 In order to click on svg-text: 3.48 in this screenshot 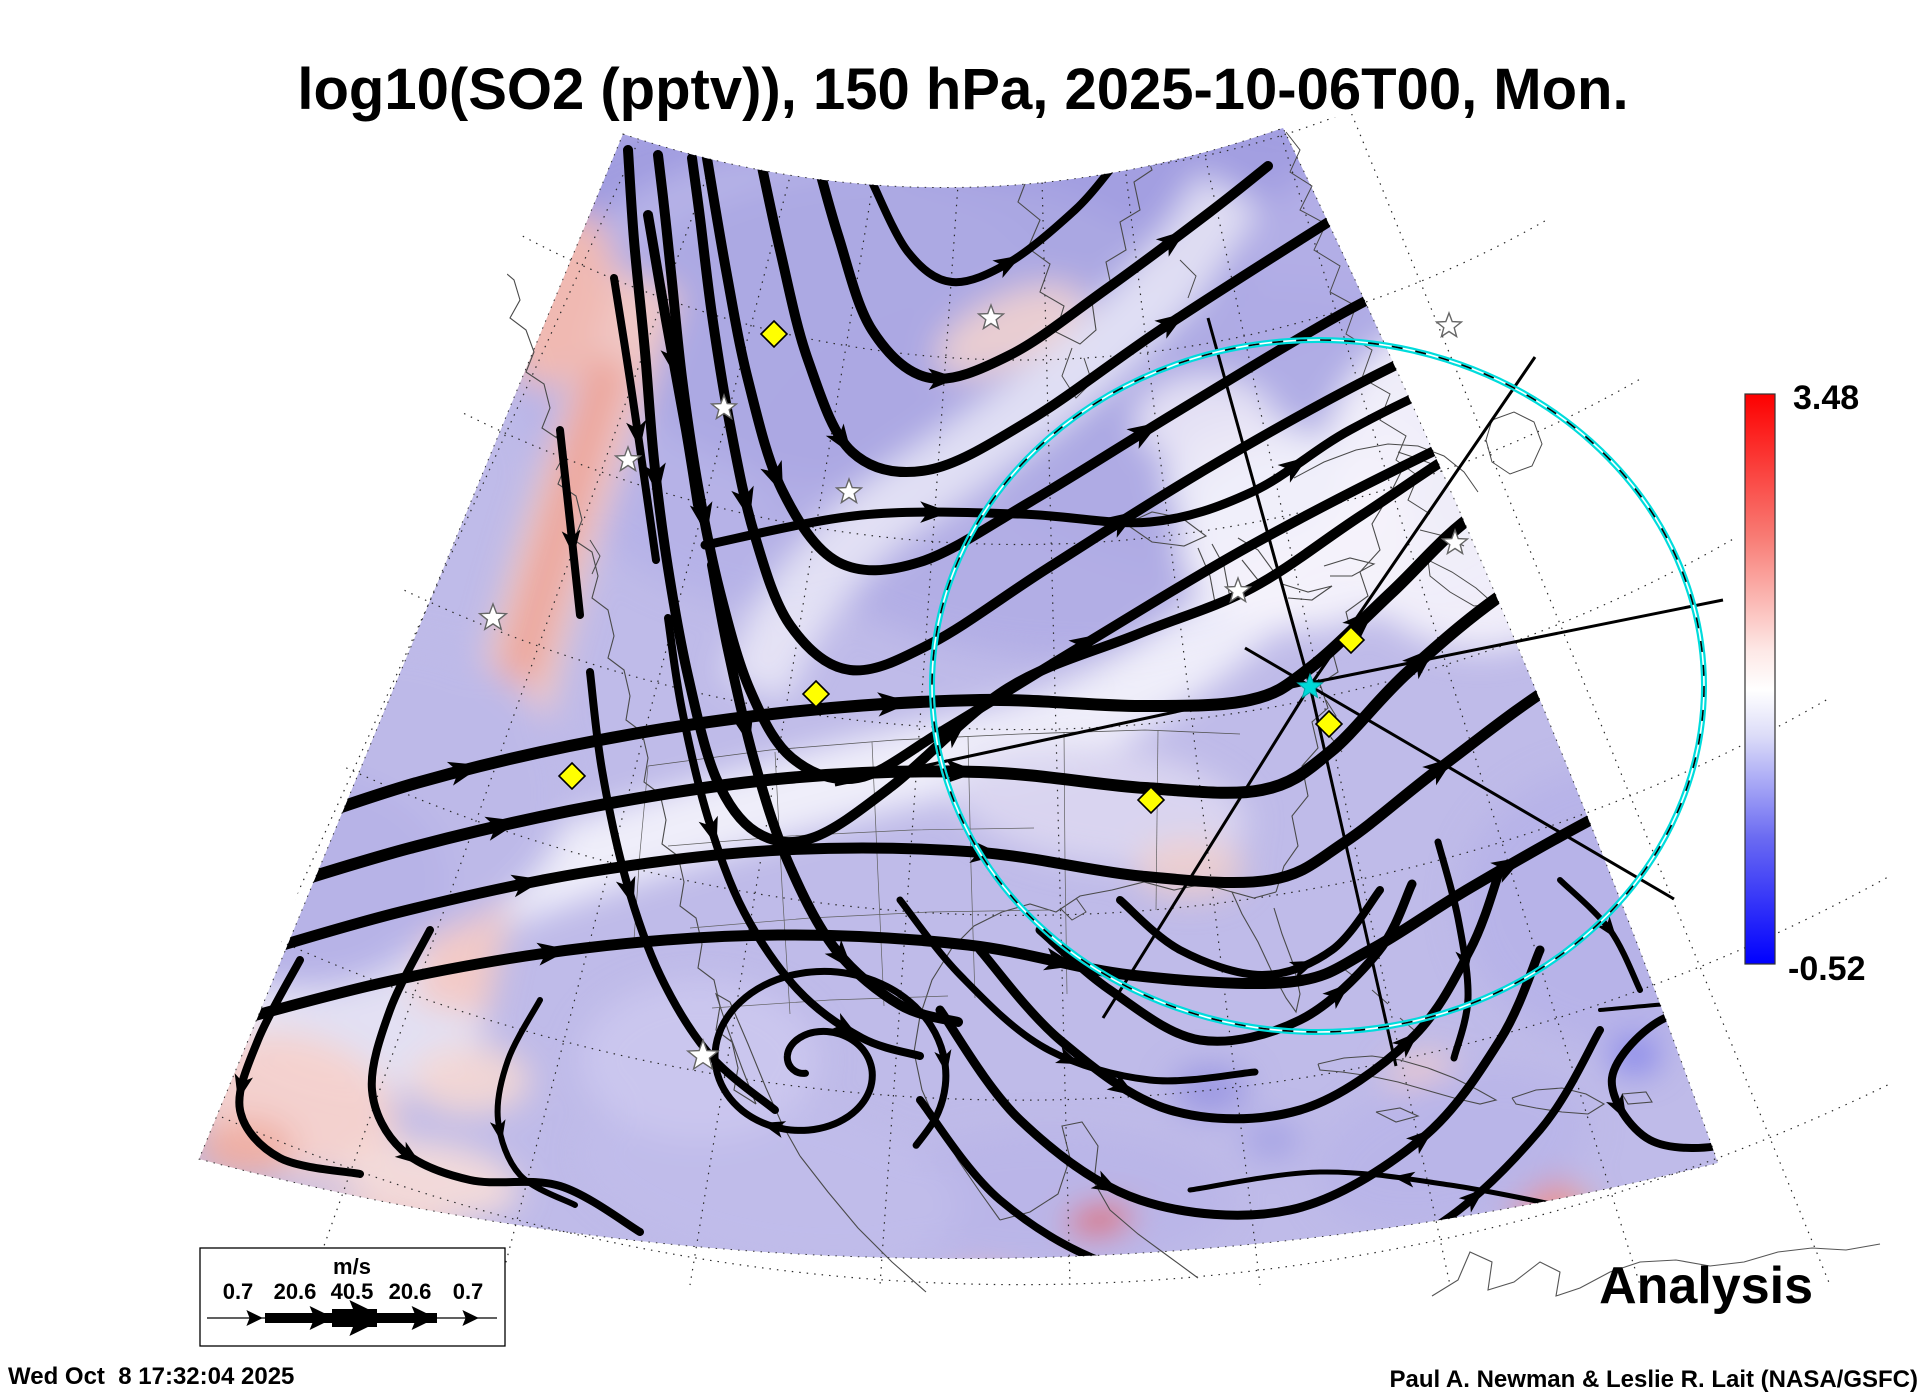, I will do `click(1826, 398)`.